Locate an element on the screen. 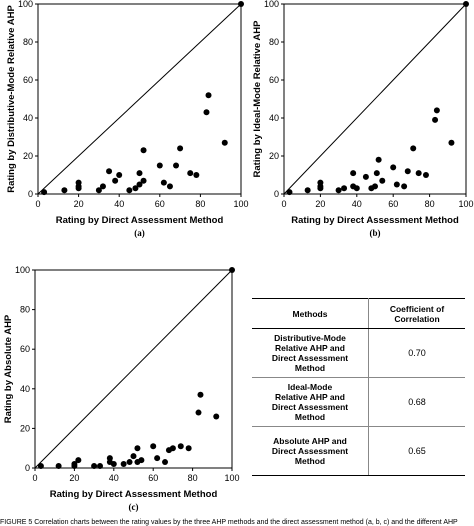 The width and height of the screenshot is (474, 526). reference-line is located at coordinates (375, 99).